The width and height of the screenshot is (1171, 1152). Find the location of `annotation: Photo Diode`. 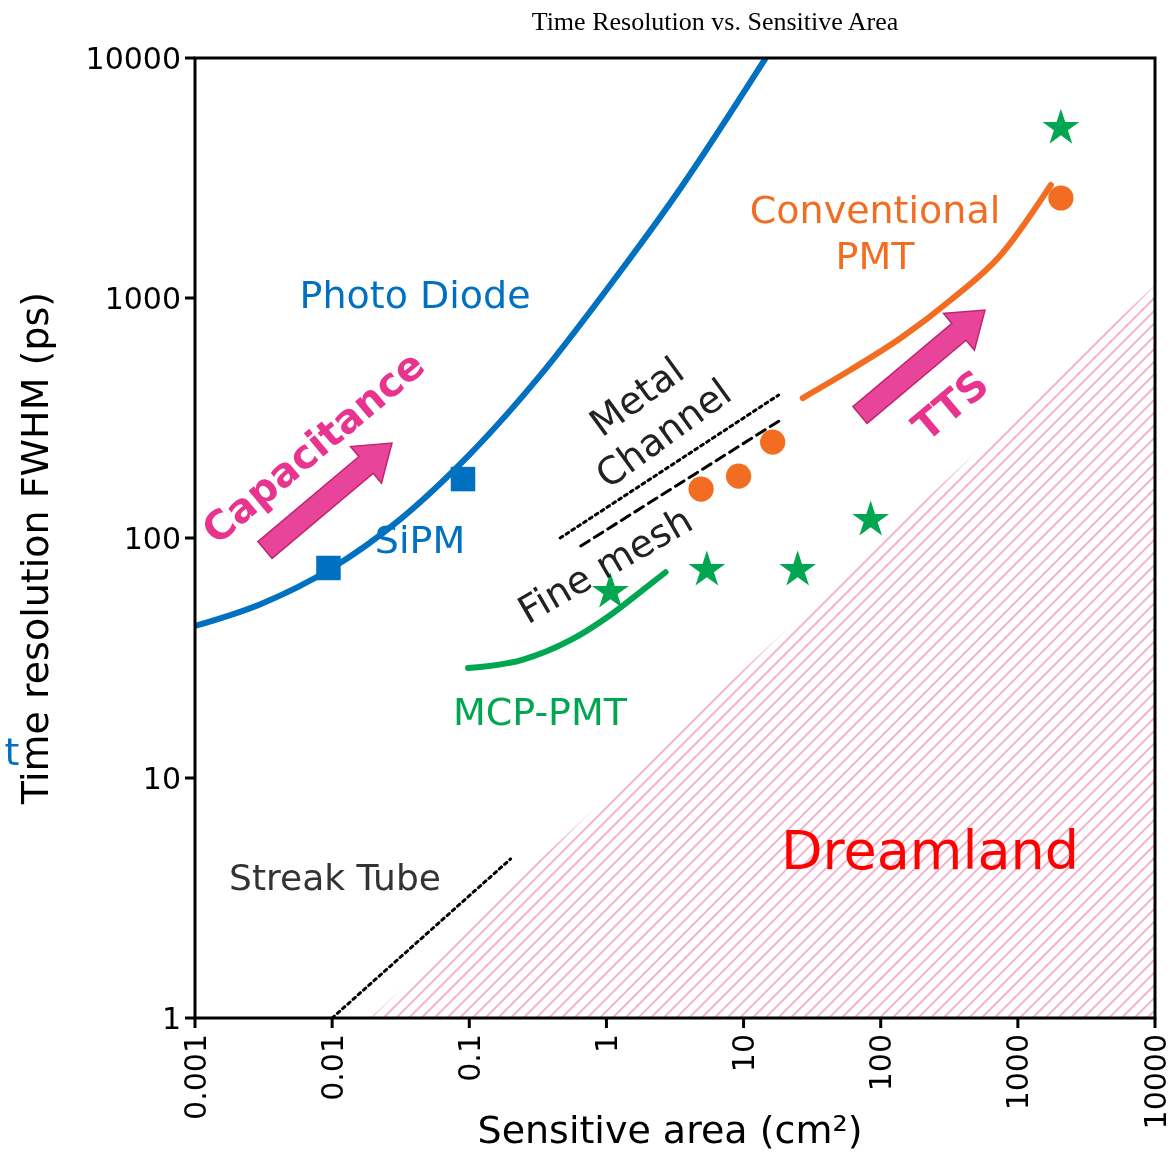

annotation: Photo Diode is located at coordinates (415, 295).